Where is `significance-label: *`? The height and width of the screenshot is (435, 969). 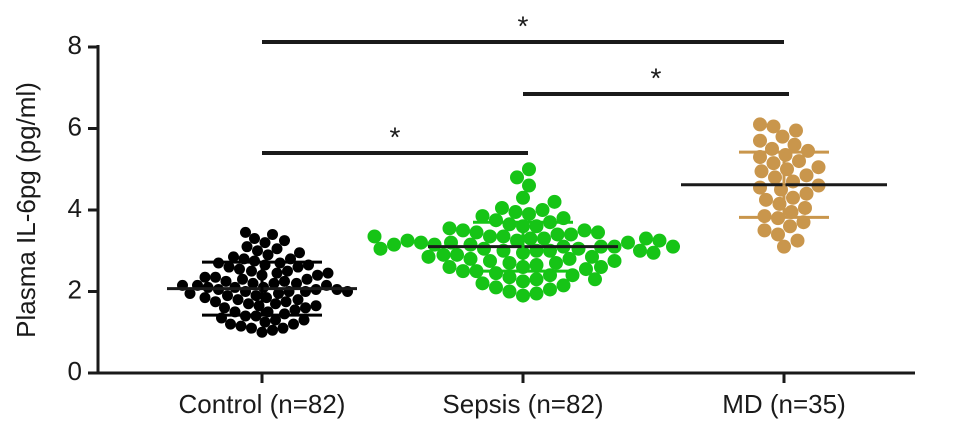 significance-label: * is located at coordinates (656, 77).